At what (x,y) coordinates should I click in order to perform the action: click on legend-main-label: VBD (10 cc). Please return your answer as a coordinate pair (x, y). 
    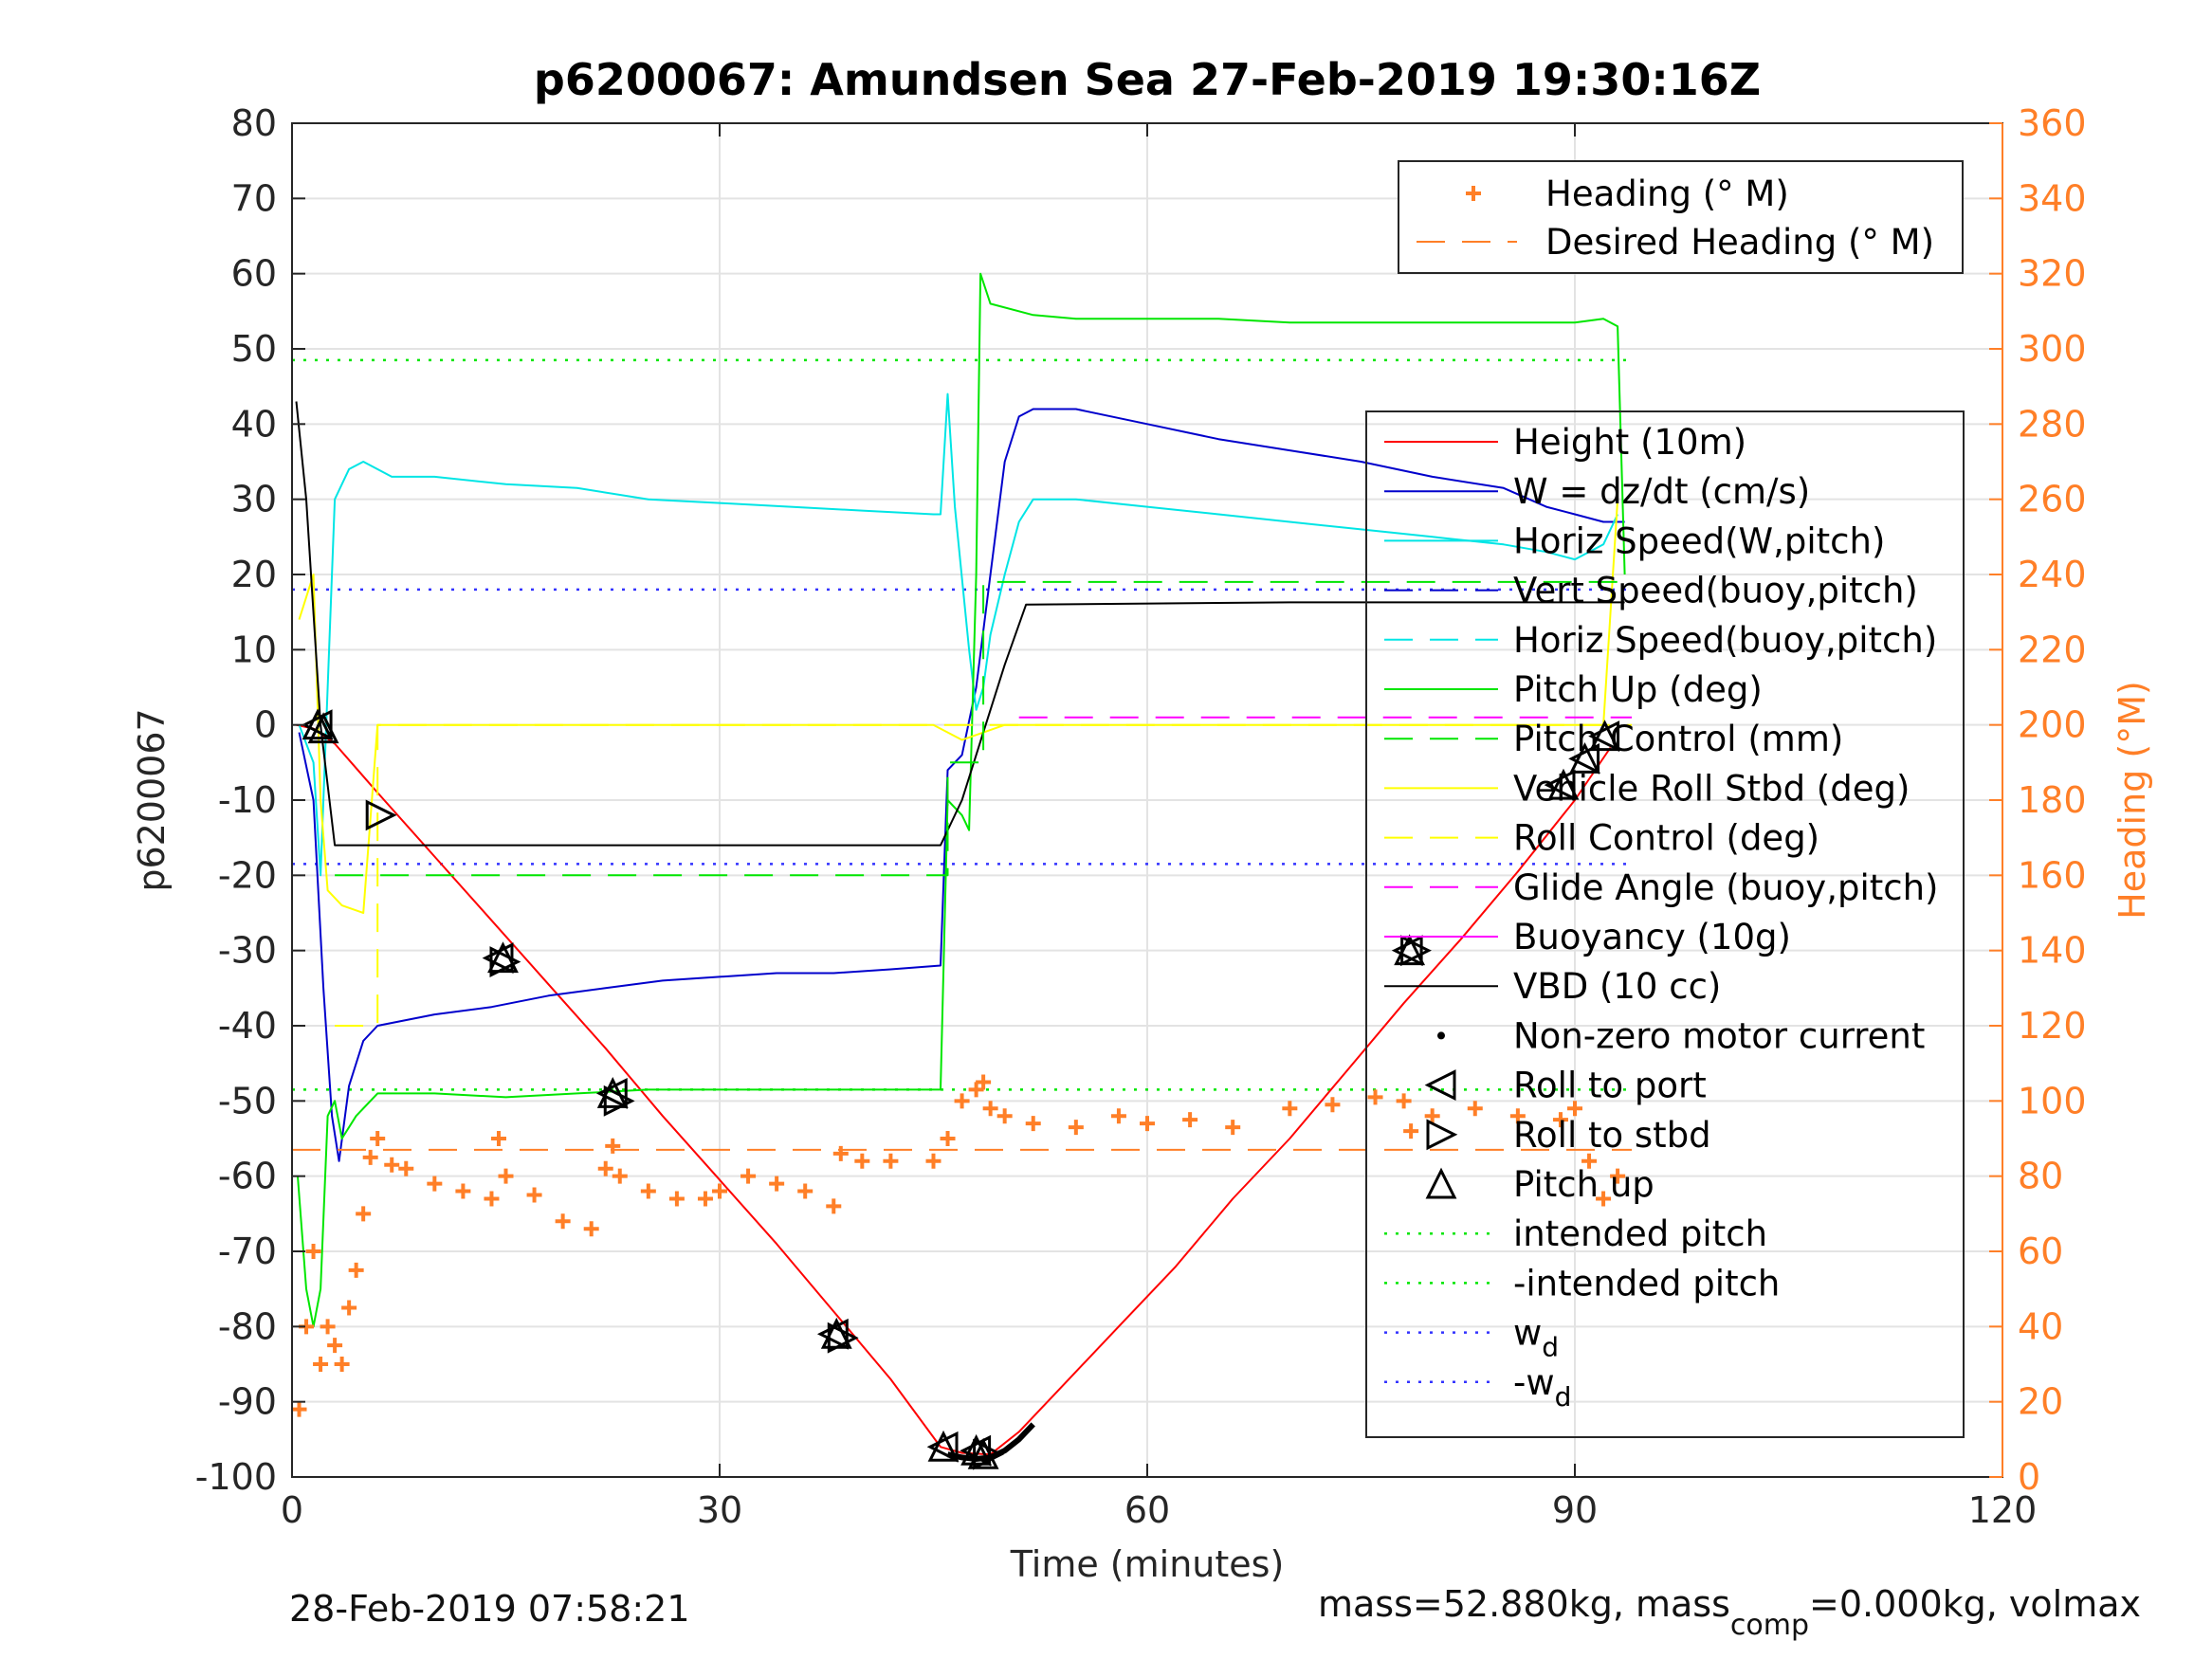
    Looking at the image, I should click on (1617, 986).